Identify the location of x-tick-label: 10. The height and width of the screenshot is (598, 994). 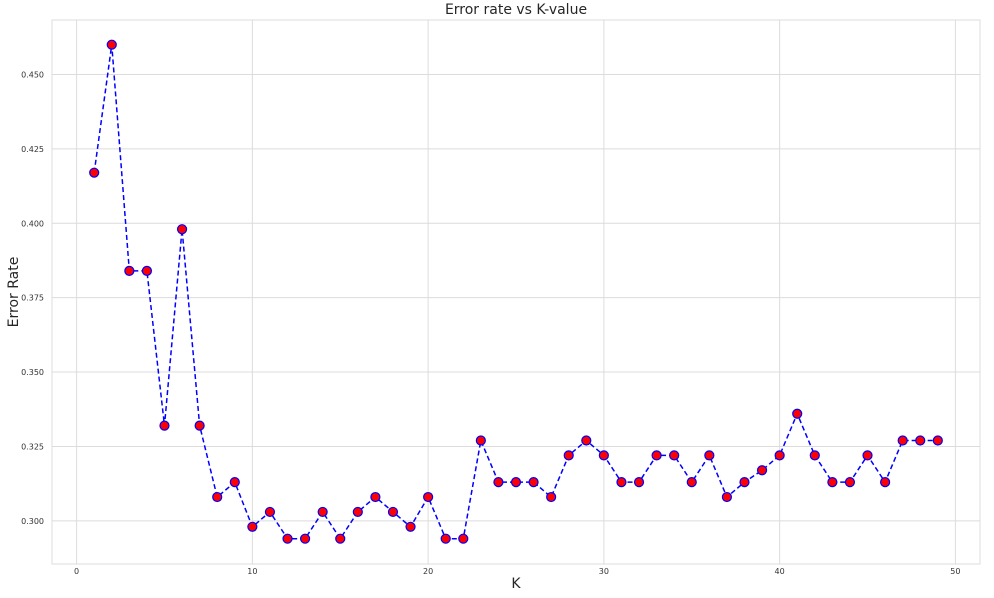
(252, 571).